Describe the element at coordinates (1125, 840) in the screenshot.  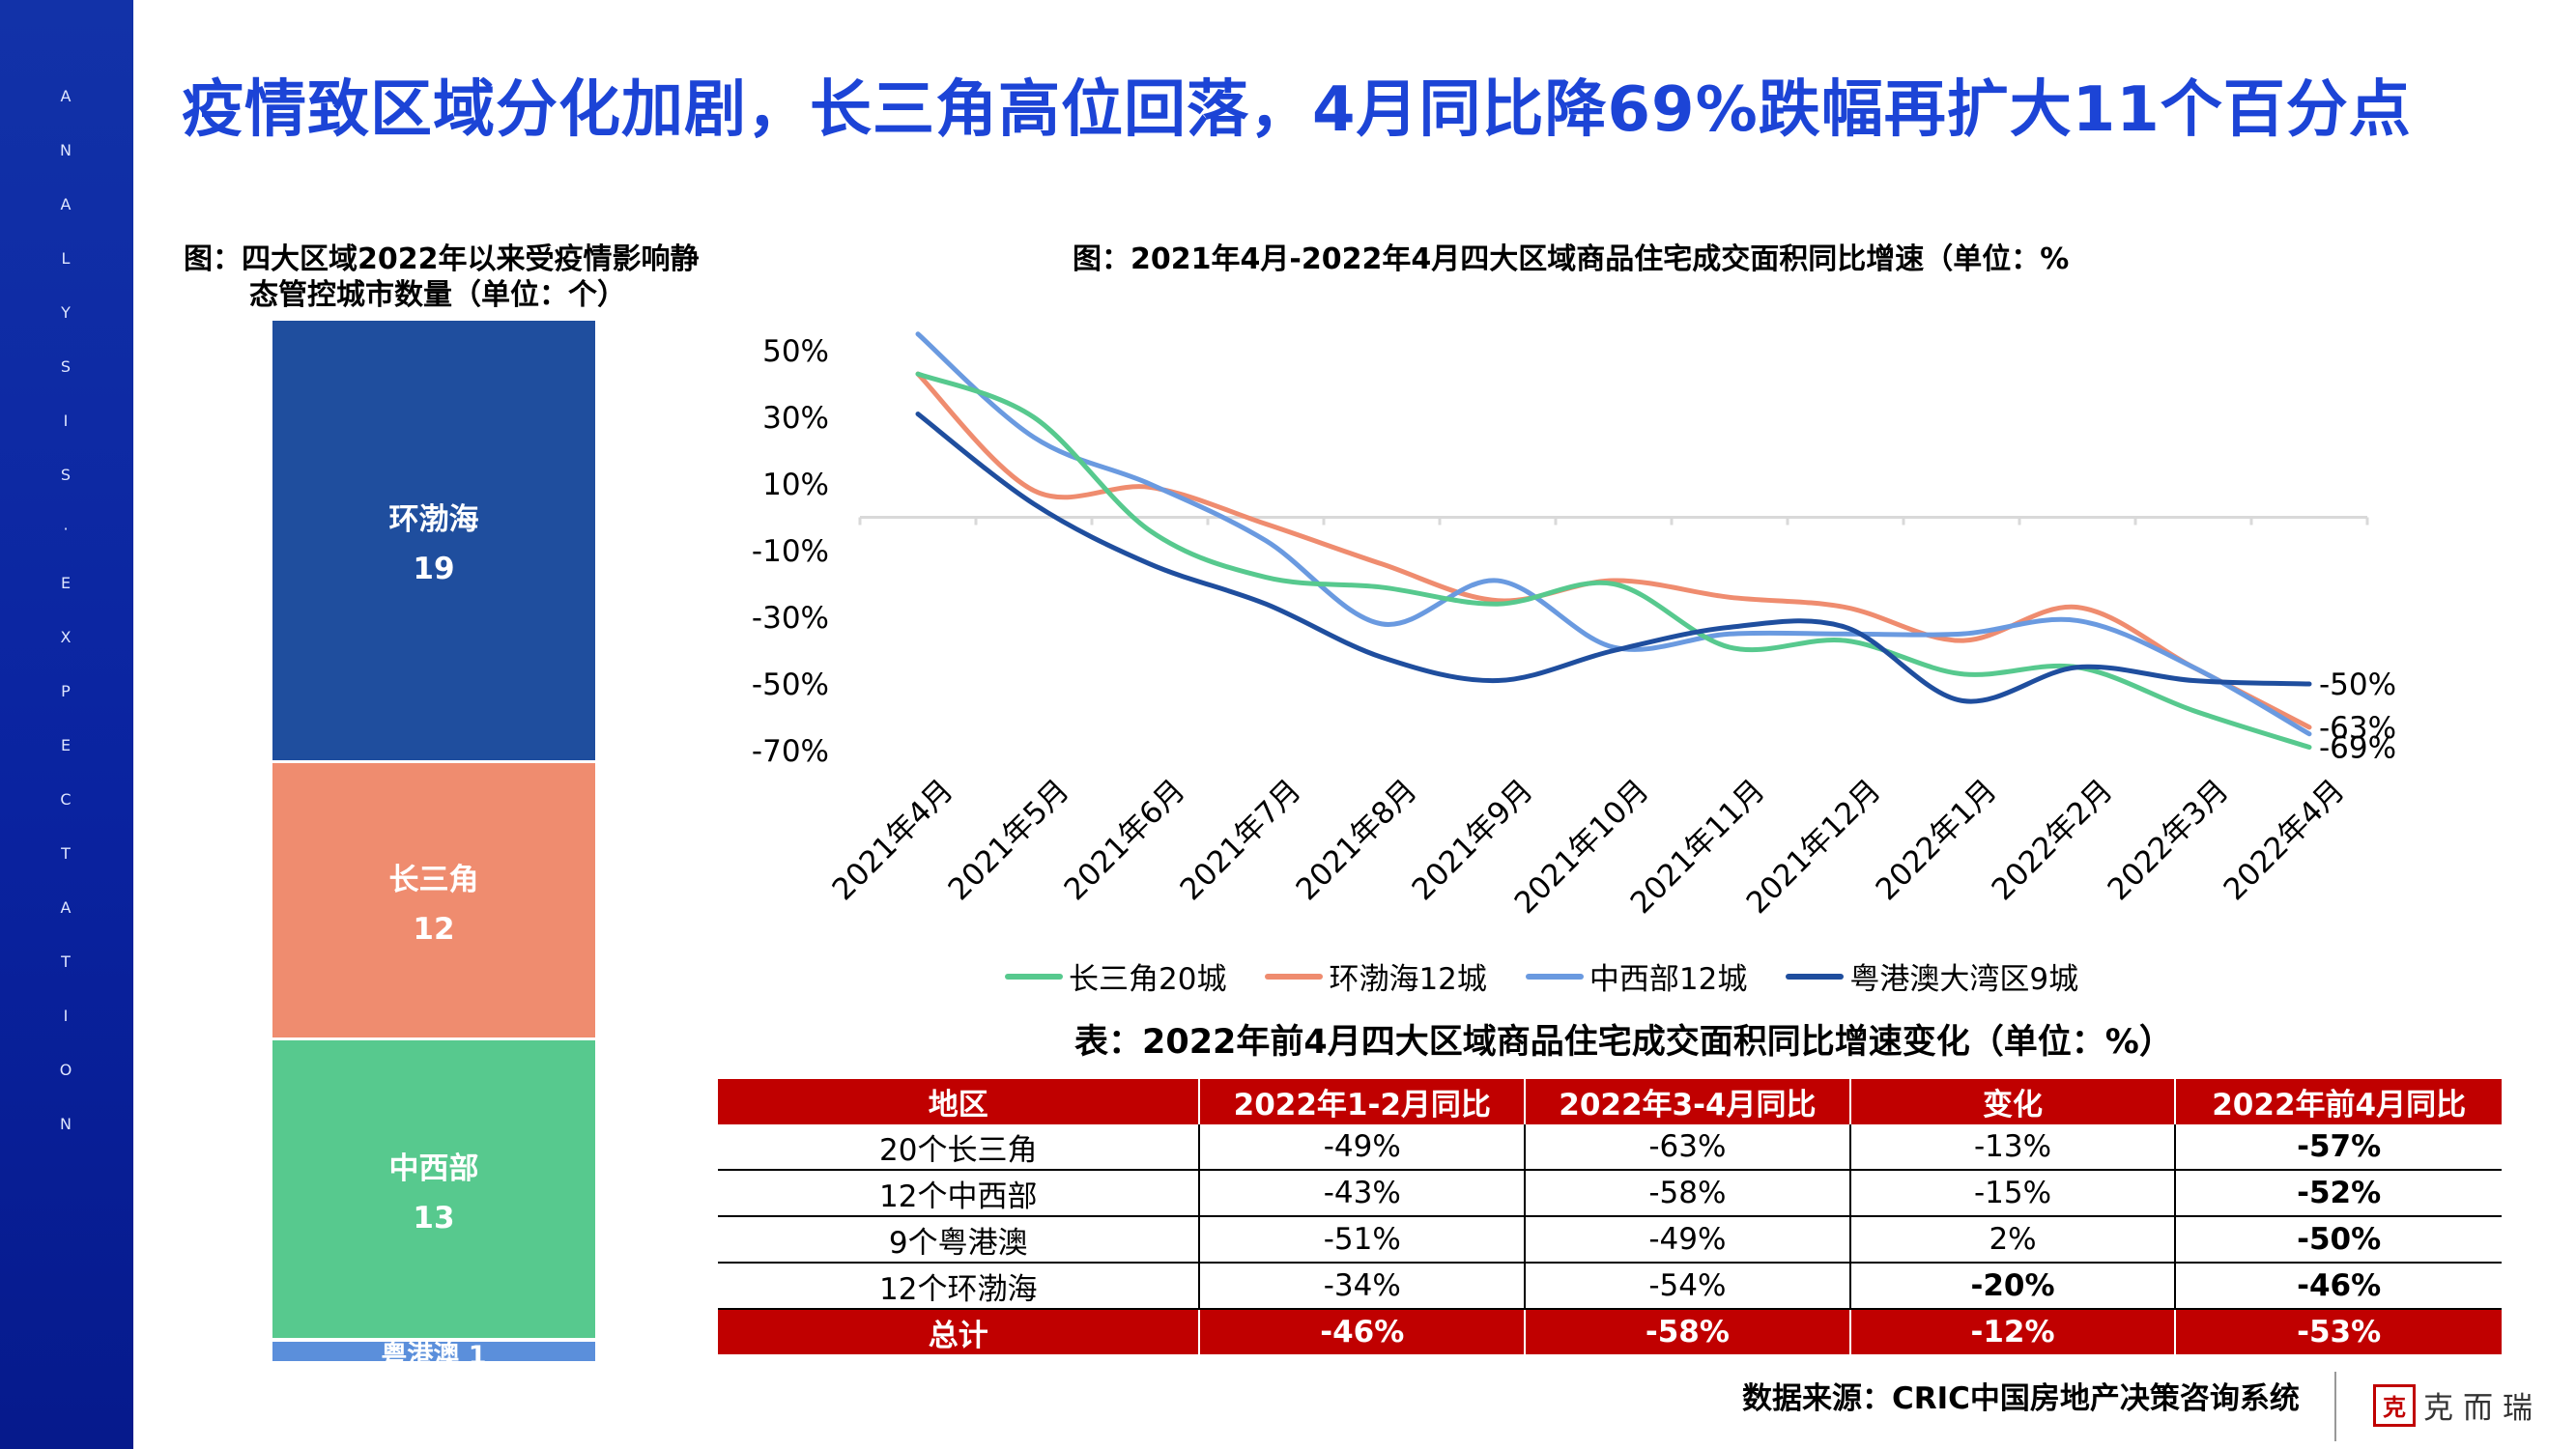
I see `x-tick-label: 2021年6月` at that location.